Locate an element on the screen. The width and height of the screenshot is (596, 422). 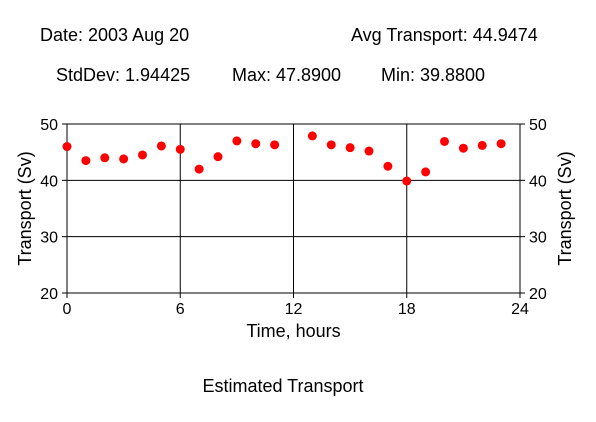
y-axis-label-right: Transport (Sv) is located at coordinates (565, 208).